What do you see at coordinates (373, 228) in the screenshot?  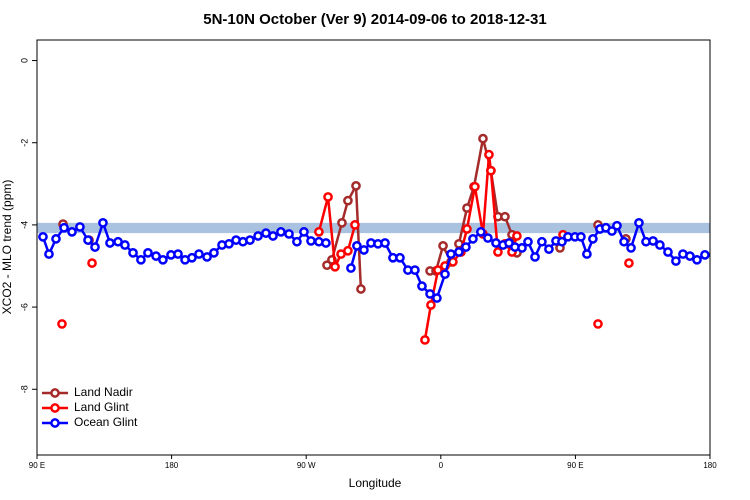 I see `reference-band` at bounding box center [373, 228].